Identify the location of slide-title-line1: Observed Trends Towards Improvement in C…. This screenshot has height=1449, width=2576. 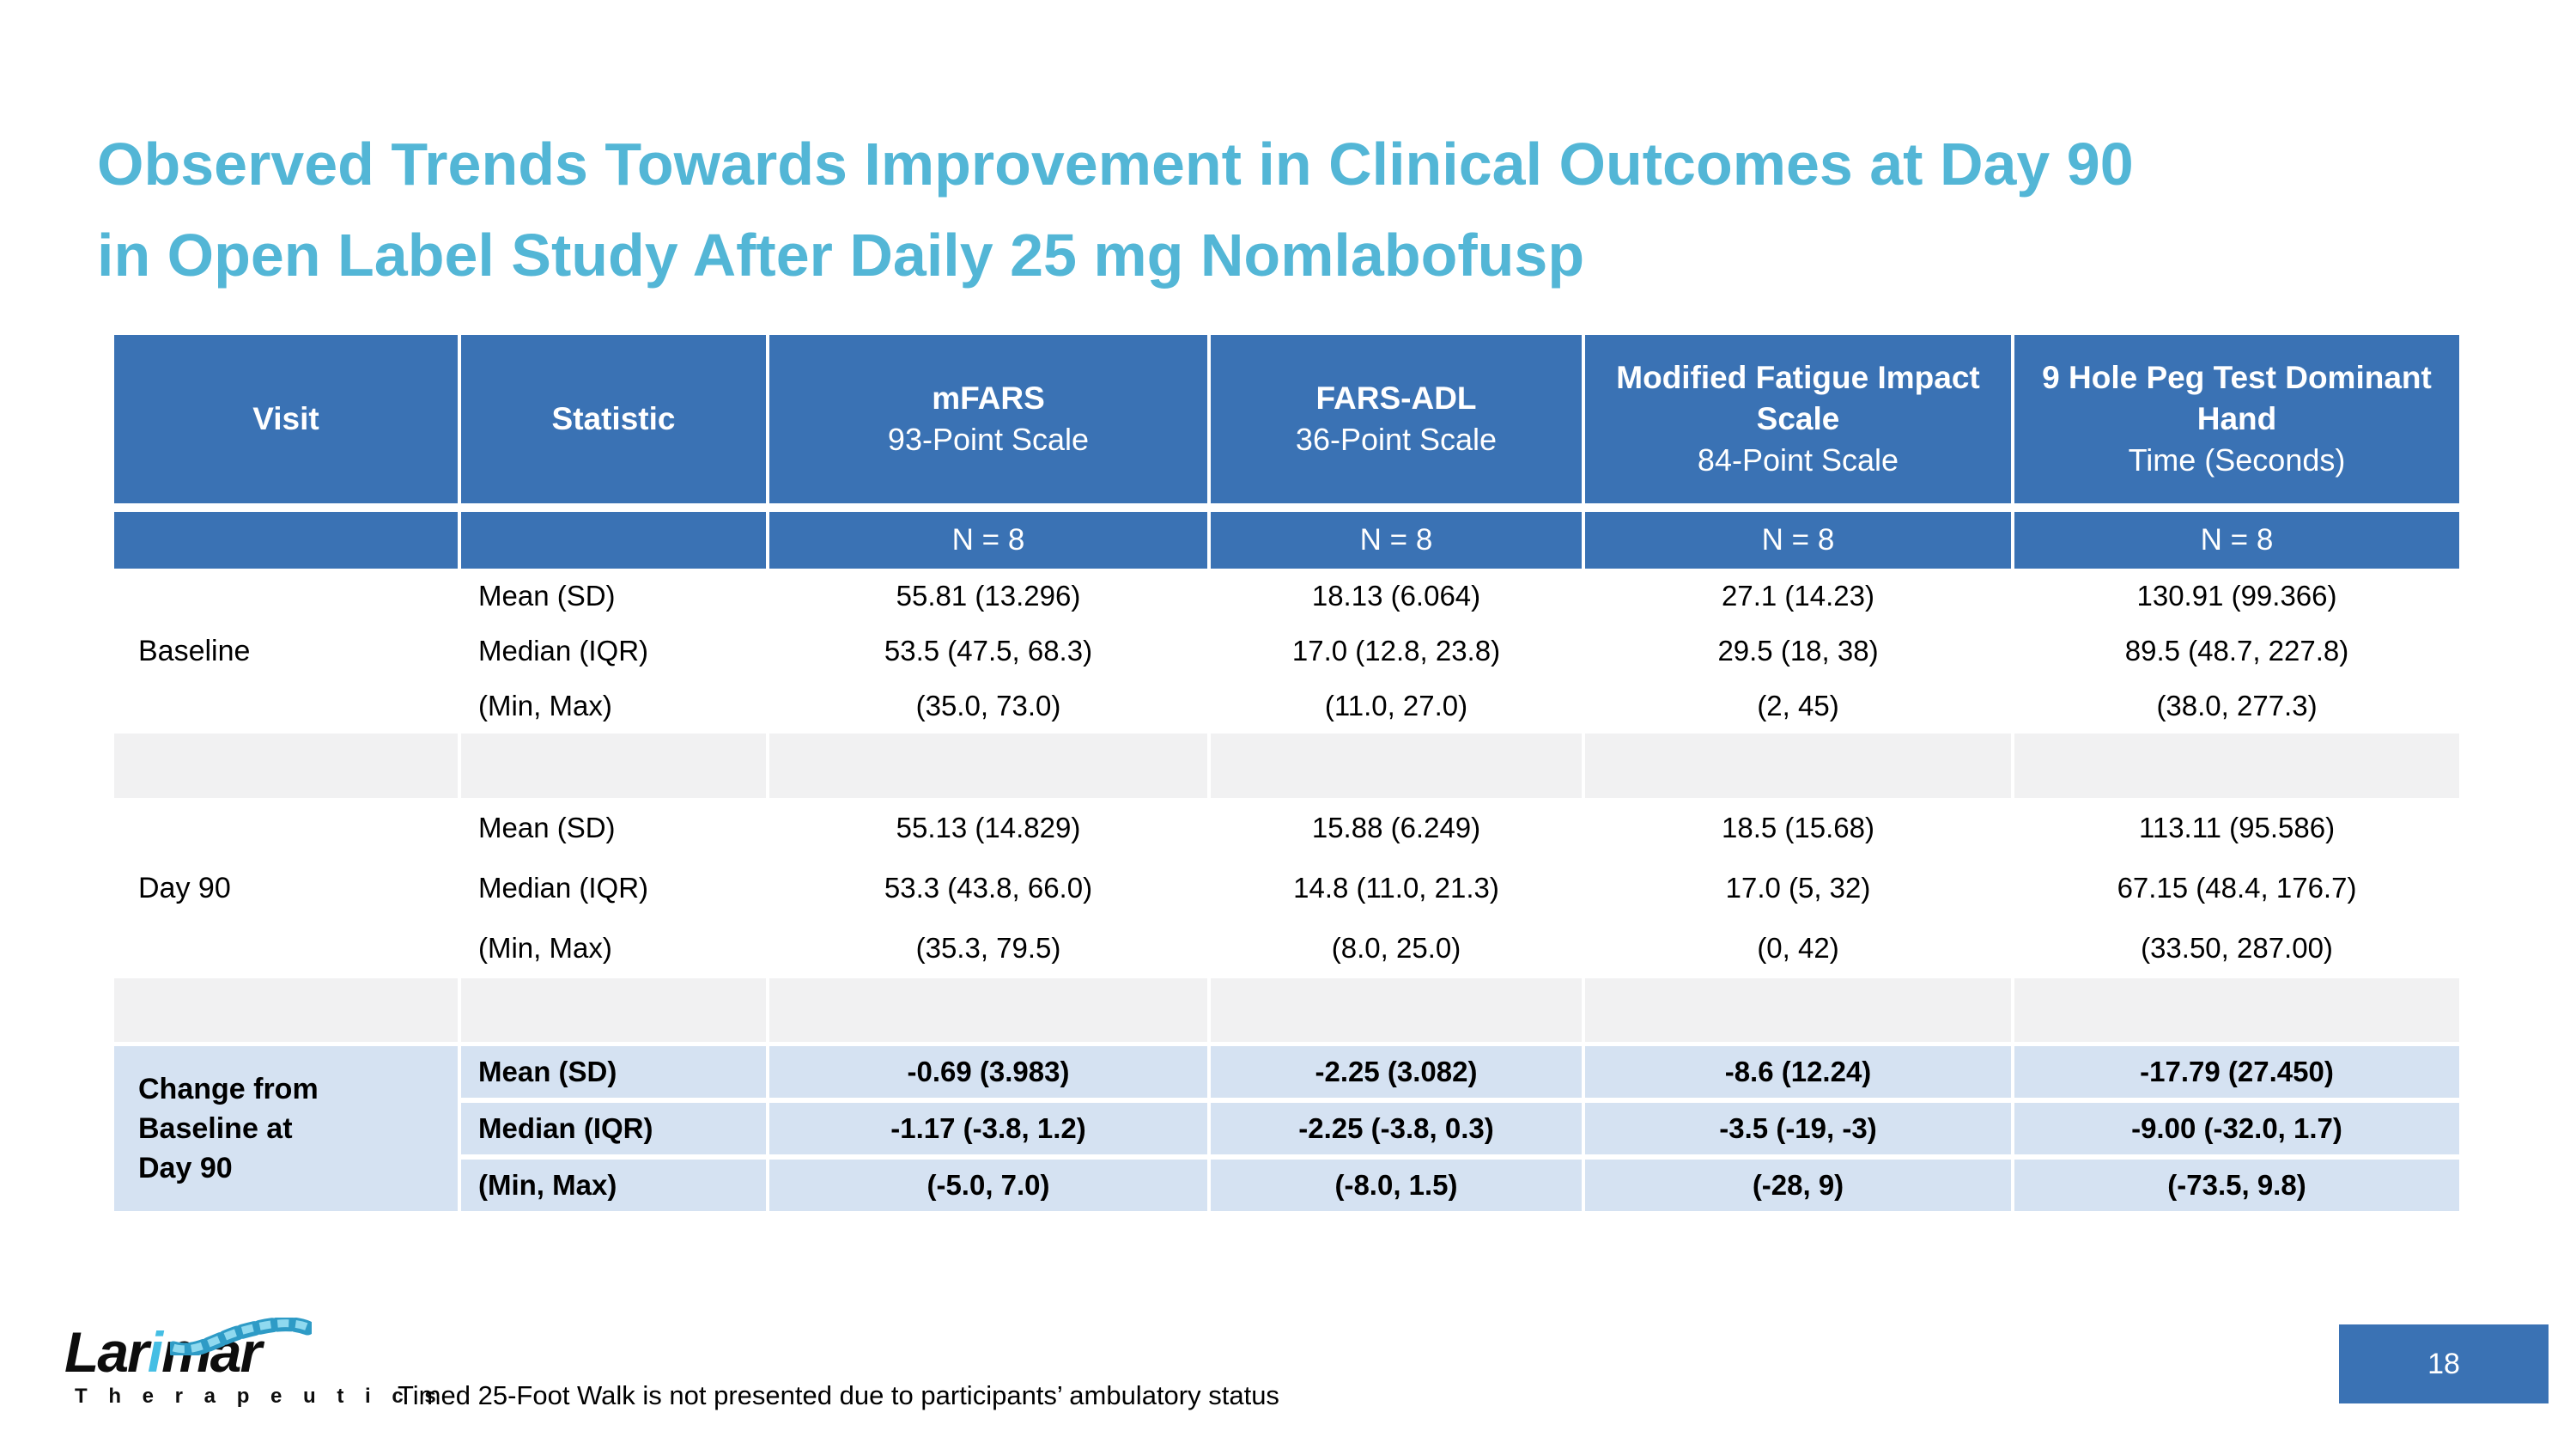
(1115, 164).